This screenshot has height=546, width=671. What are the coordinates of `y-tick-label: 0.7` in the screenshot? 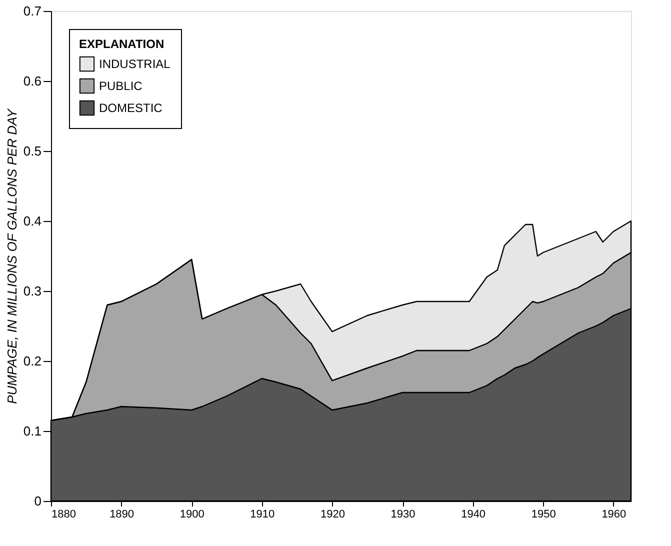 It's located at (32, 11).